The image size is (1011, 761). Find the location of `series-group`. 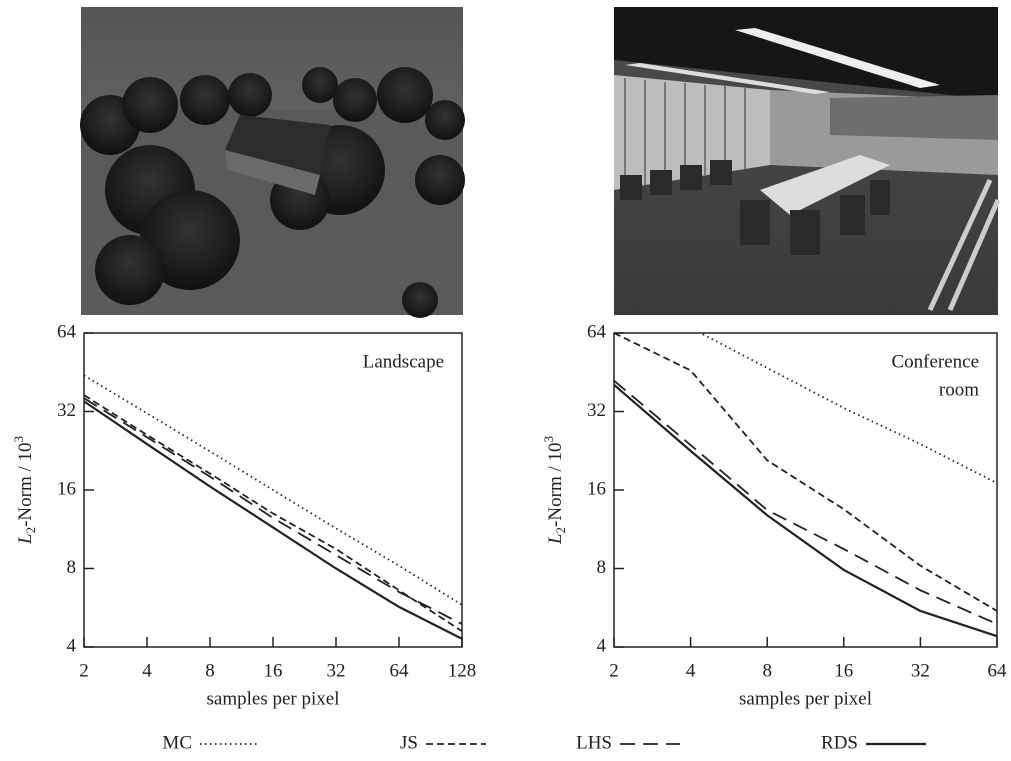

series-group is located at coordinates (273, 507).